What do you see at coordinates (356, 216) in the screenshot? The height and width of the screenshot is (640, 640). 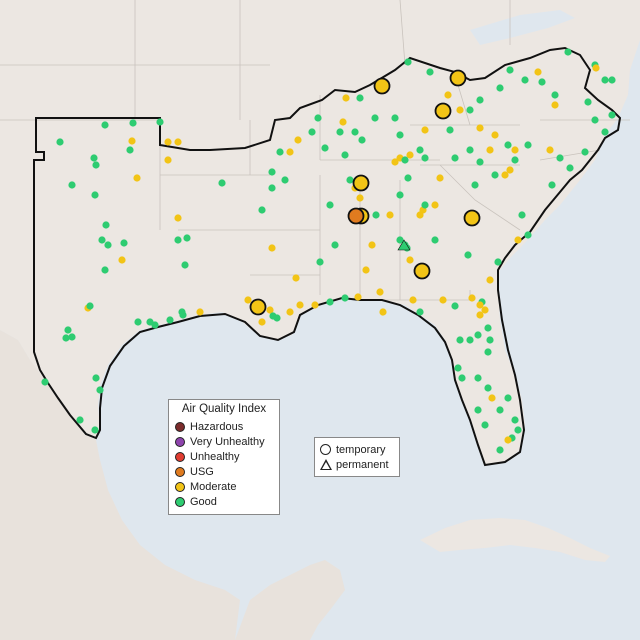 I see `usg-temporary-marker` at bounding box center [356, 216].